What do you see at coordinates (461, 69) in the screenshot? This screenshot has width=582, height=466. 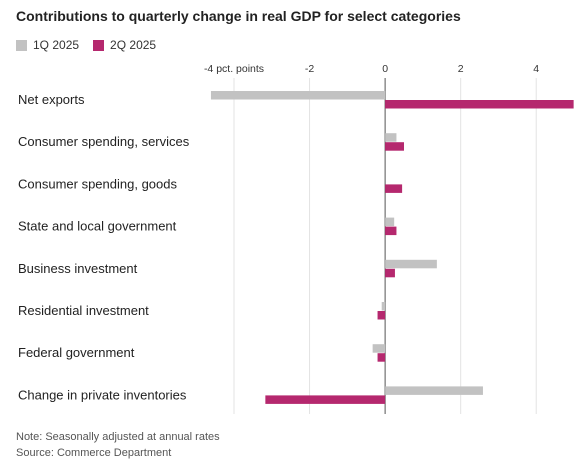 I see `x-tick-label-3: 2` at bounding box center [461, 69].